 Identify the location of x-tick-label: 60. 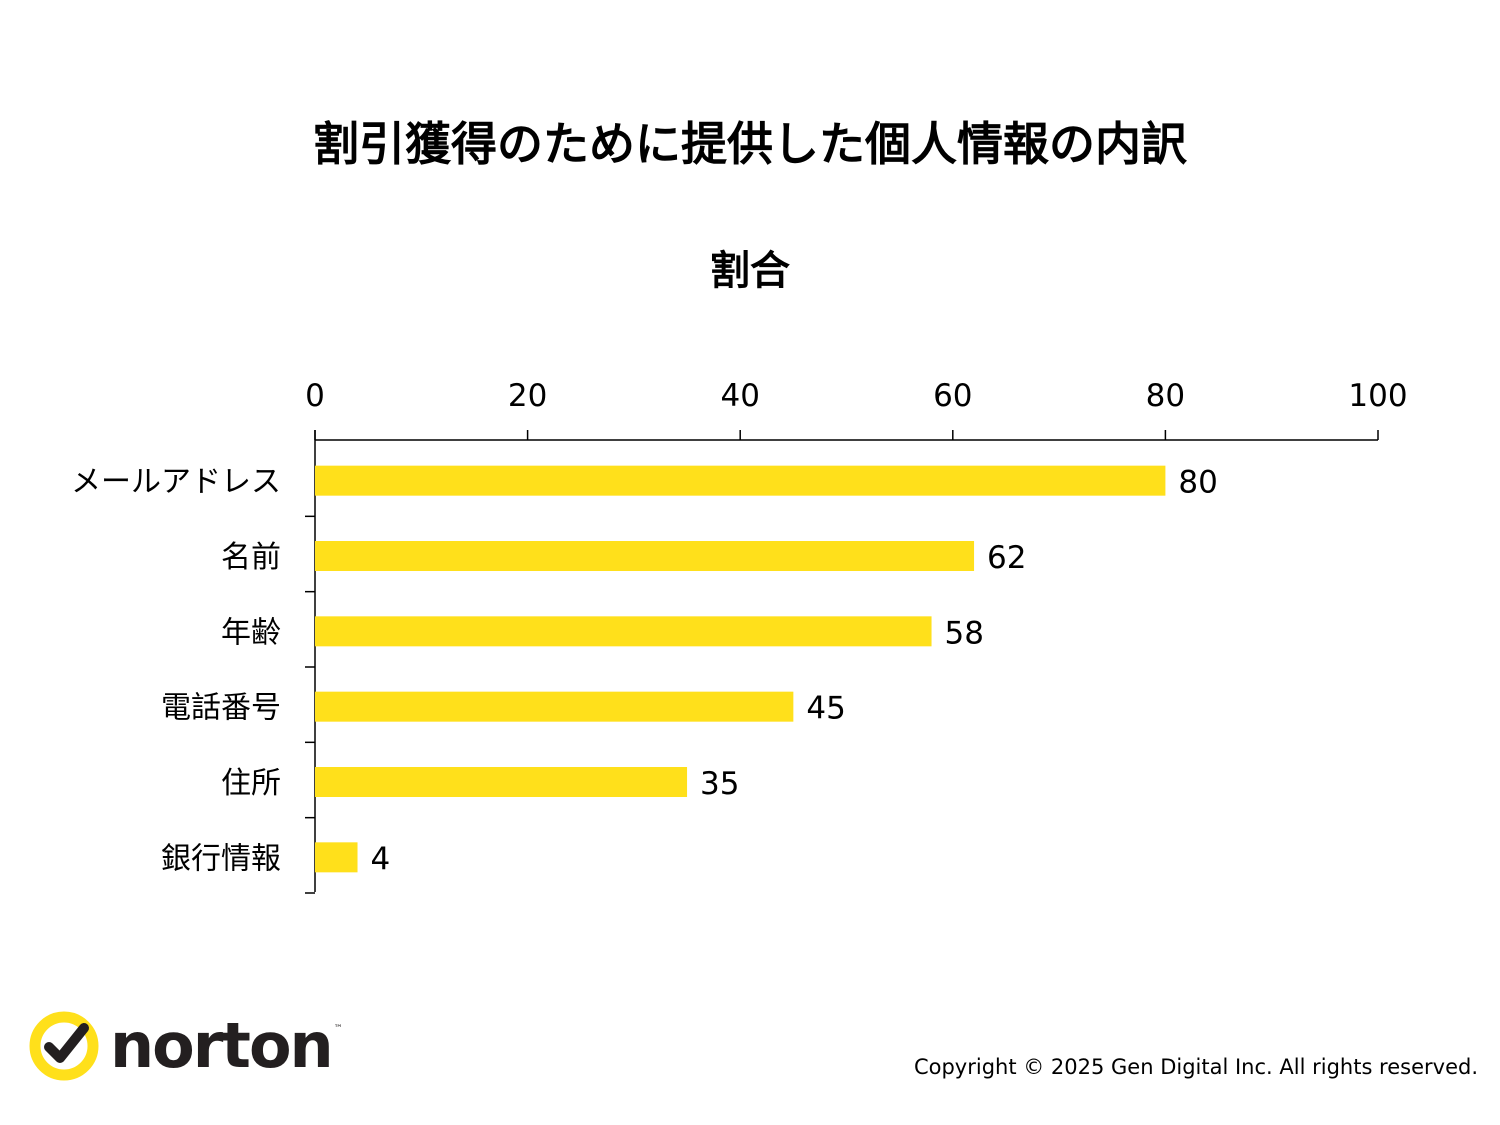
(952, 396).